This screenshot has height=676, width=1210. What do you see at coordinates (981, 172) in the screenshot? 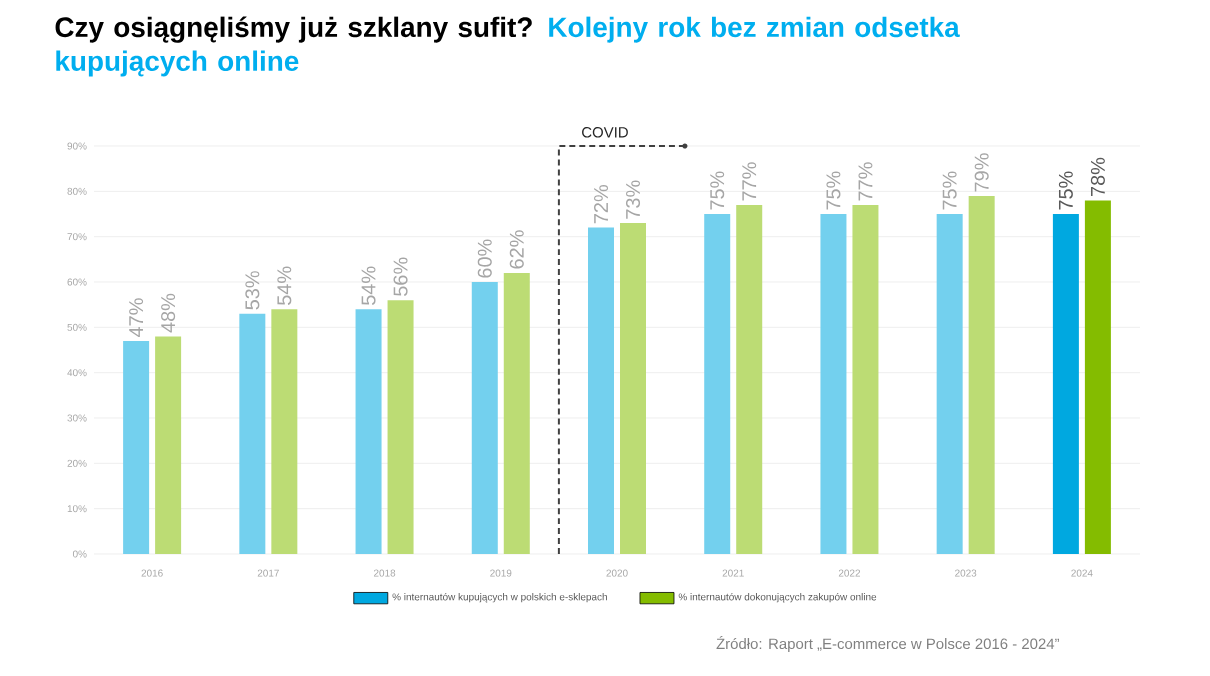
I see `data-label: 79%` at bounding box center [981, 172].